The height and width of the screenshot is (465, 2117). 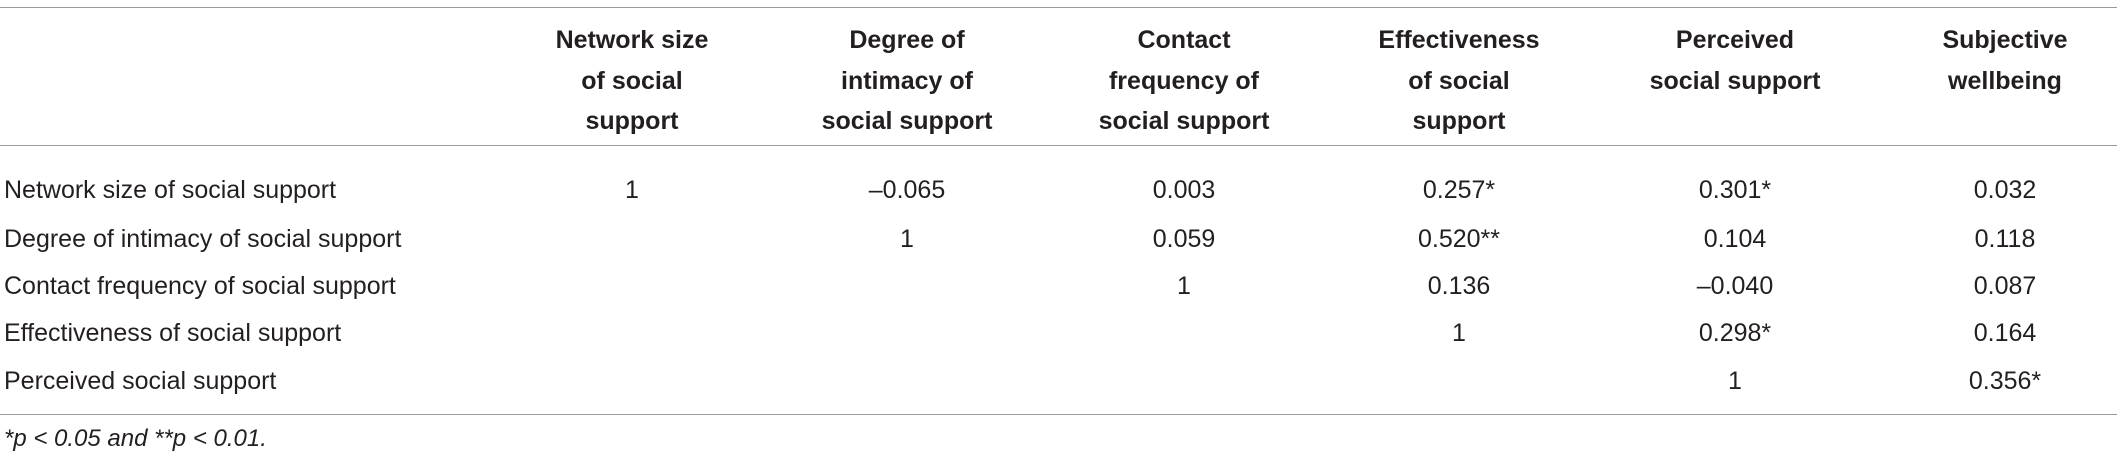 I want to click on row-label: Contact frequency of social support, so click(x=200, y=286).